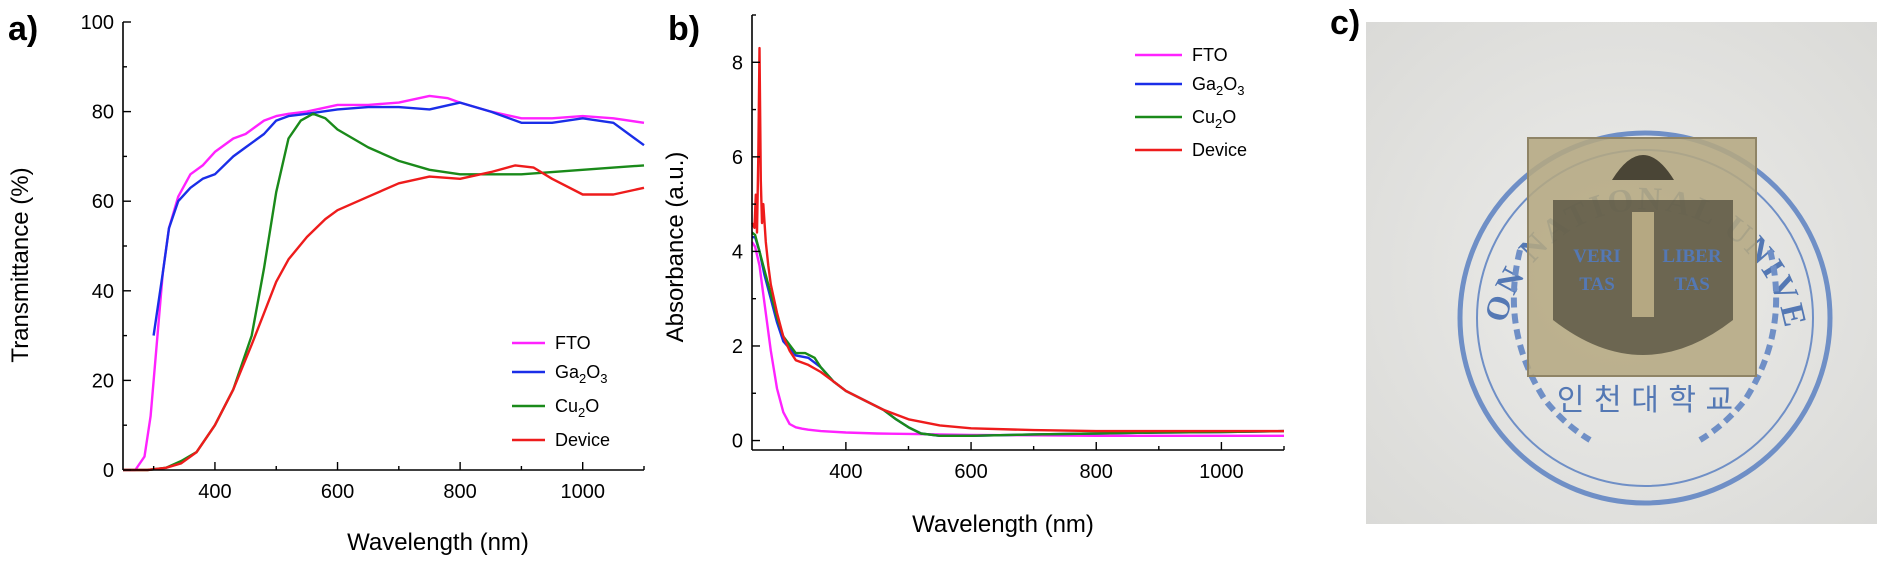  What do you see at coordinates (737, 158) in the screenshot?
I see `chartB-ytick-label-6: 6` at bounding box center [737, 158].